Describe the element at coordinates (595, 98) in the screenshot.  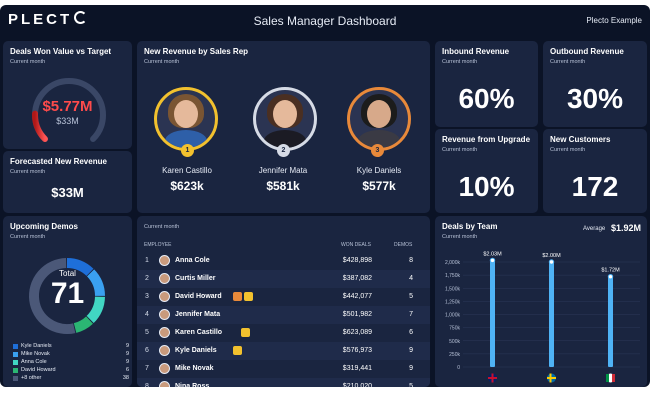
I see `outbound-value: 30%` at that location.